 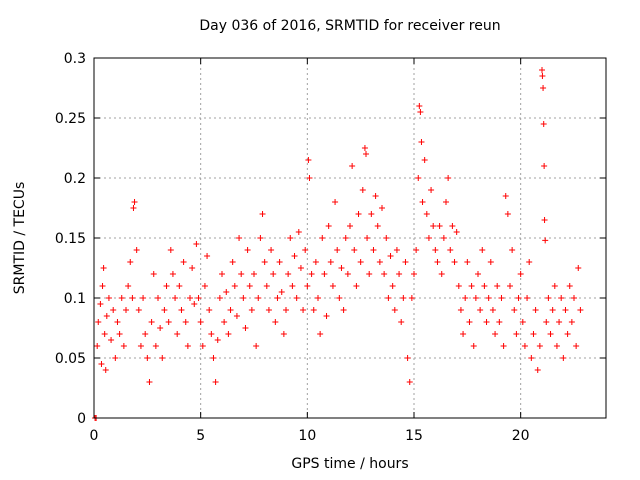 What do you see at coordinates (70, 119) in the screenshot?
I see `y-tick-label: 0.25` at bounding box center [70, 119].